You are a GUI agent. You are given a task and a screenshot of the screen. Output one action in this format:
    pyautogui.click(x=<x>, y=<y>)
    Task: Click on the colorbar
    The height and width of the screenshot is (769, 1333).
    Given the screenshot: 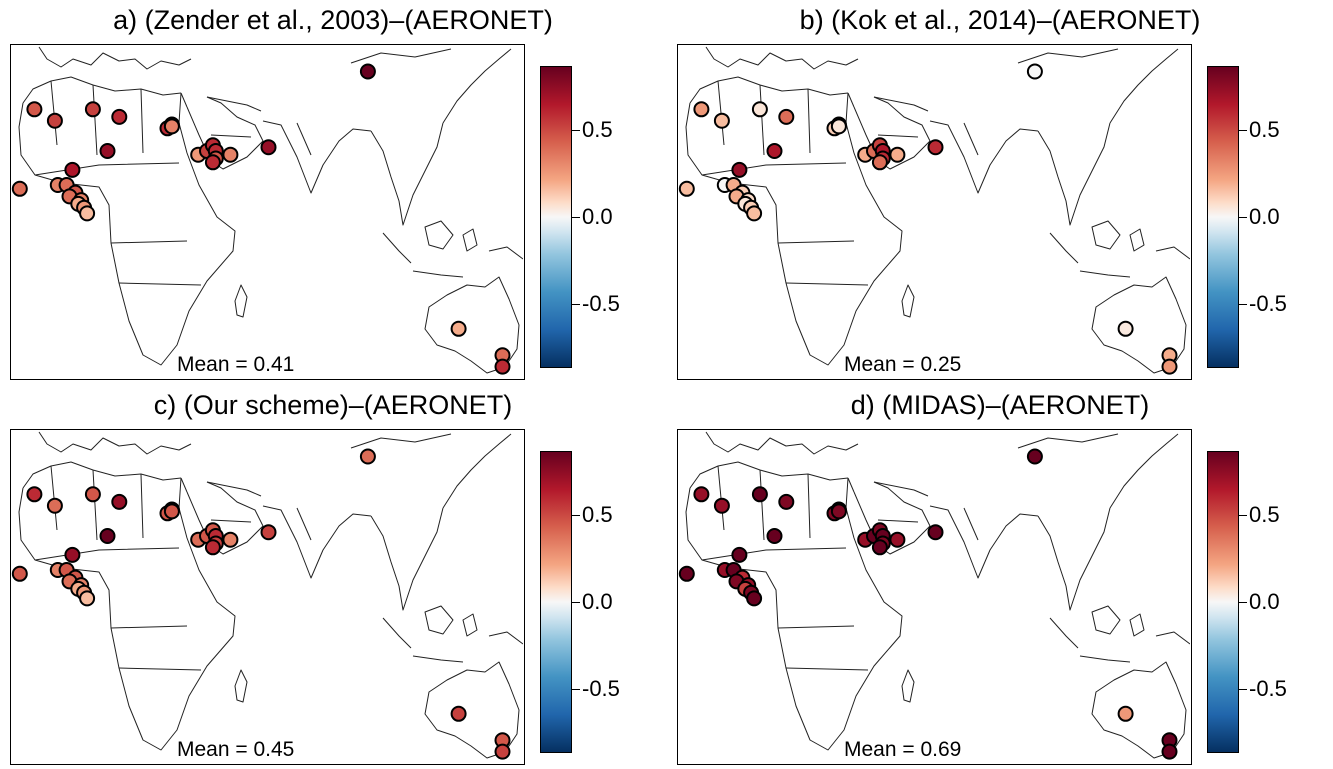 What is the action you would take?
    pyautogui.click(x=1223, y=602)
    